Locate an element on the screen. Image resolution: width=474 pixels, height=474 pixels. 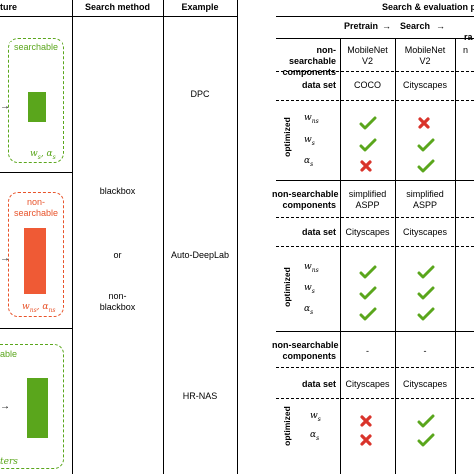
method-non: non- is located at coordinates (117, 296).